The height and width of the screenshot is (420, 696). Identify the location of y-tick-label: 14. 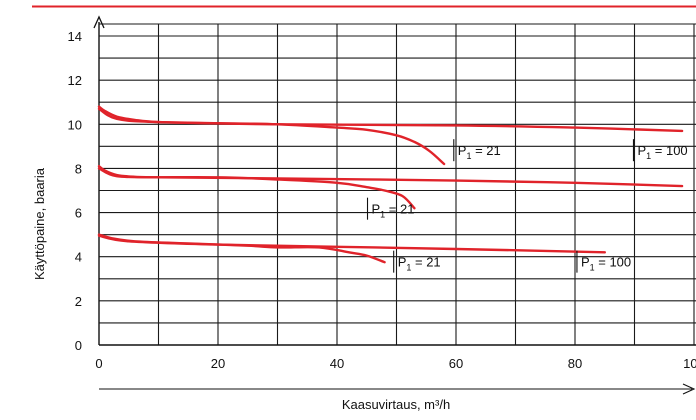
(75, 36).